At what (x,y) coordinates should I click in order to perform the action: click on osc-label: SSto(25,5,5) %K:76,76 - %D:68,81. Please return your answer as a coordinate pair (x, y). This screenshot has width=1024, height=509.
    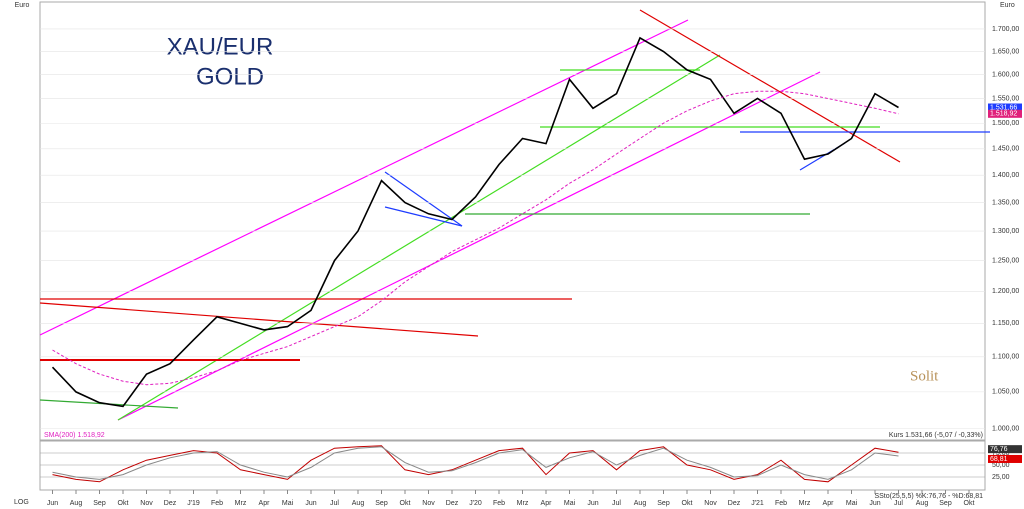
    Looking at the image, I should click on (928, 496).